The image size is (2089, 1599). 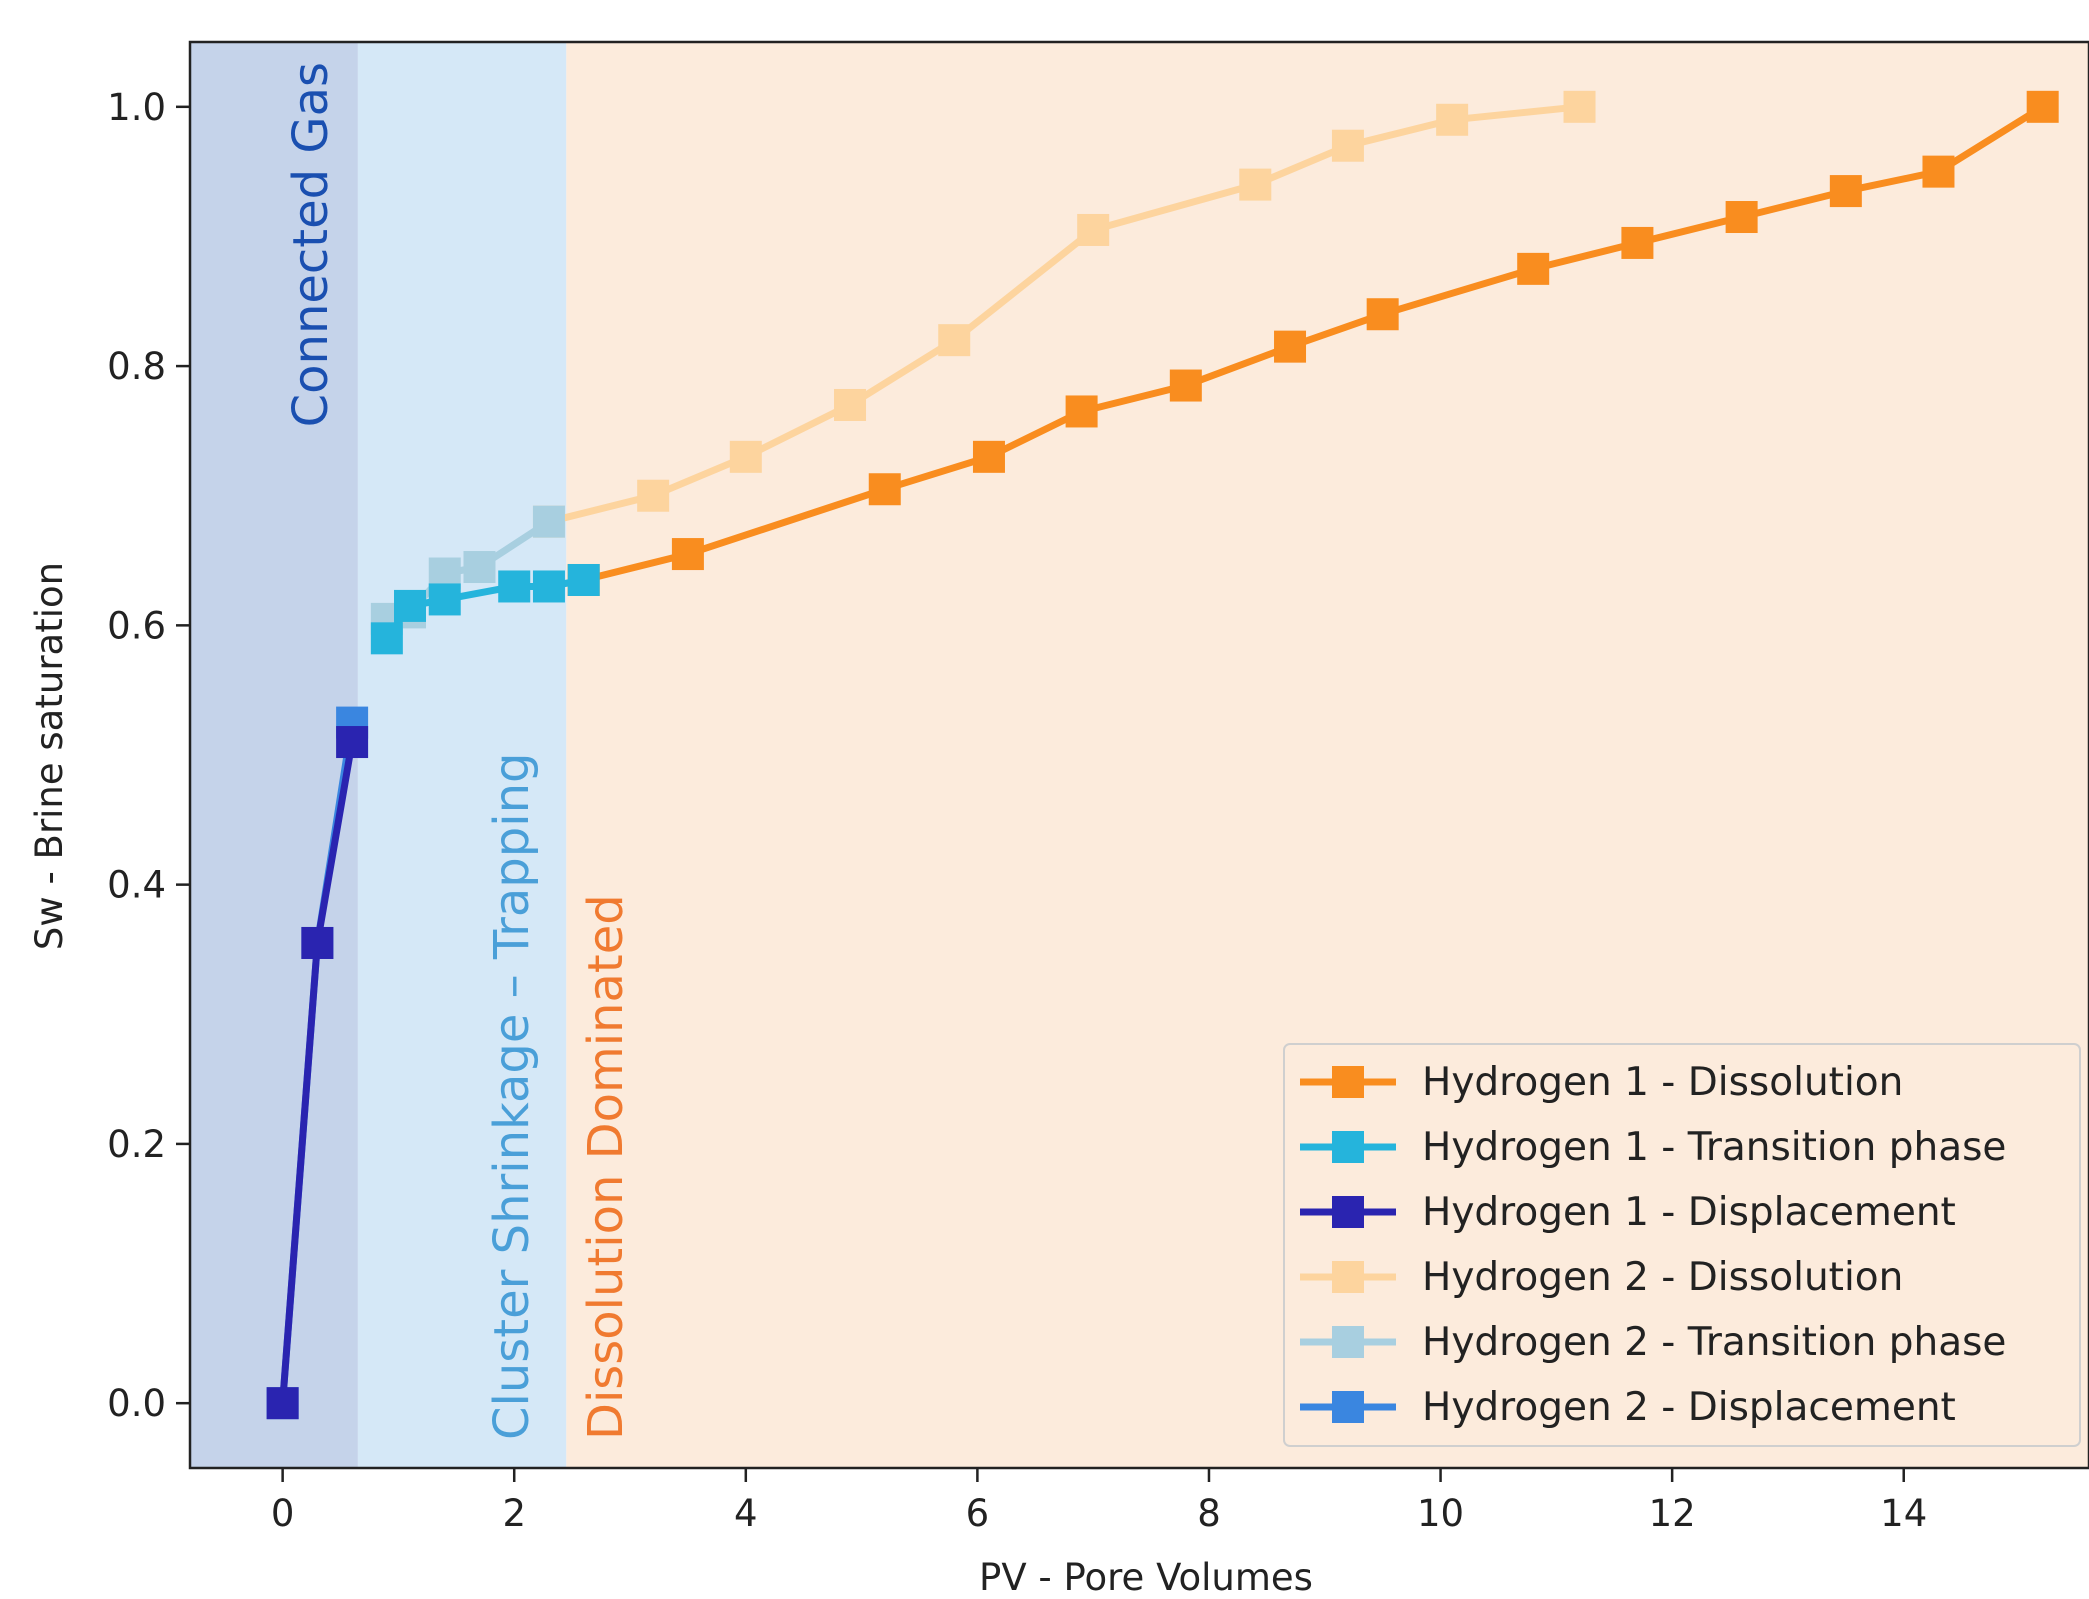 What do you see at coordinates (1099, 1501) in the screenshot?
I see `x-axis: 0 2 4 6 8 10 12 14` at bounding box center [1099, 1501].